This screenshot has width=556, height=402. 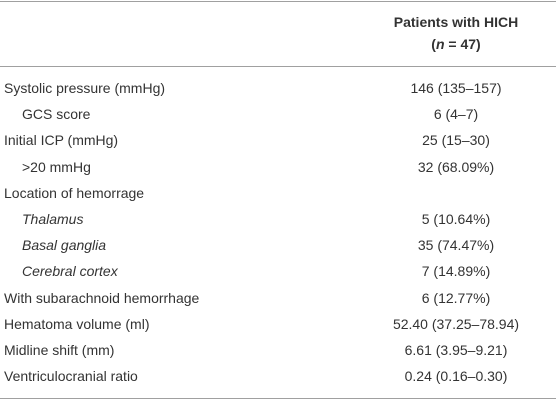 What do you see at coordinates (278, 66) in the screenshot?
I see `header-rule` at bounding box center [278, 66].